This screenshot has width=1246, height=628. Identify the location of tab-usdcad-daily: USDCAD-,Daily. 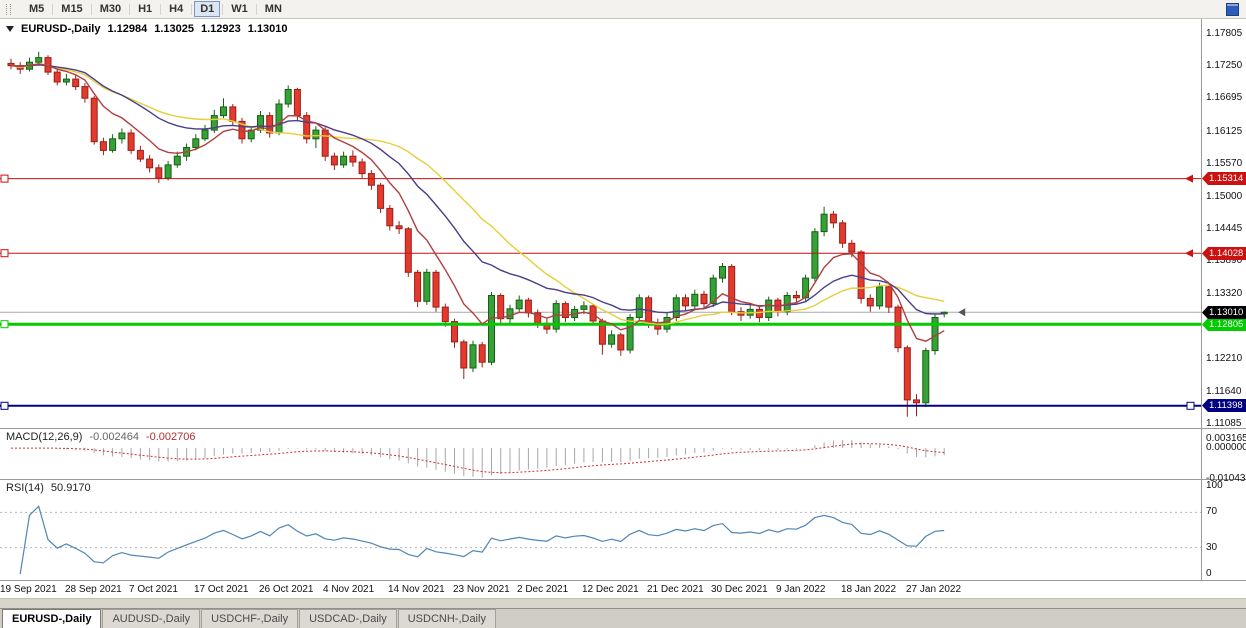
(348, 618).